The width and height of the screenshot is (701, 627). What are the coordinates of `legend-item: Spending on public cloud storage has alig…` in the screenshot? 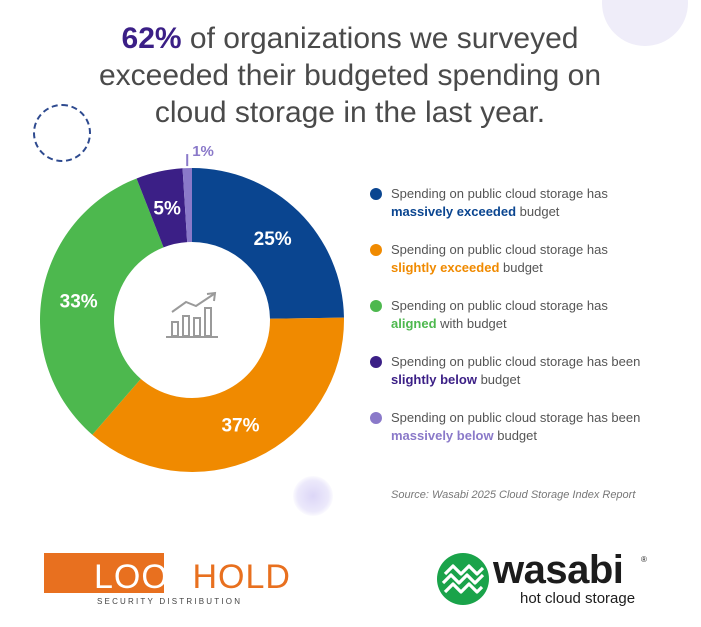 It's located at (527, 325).